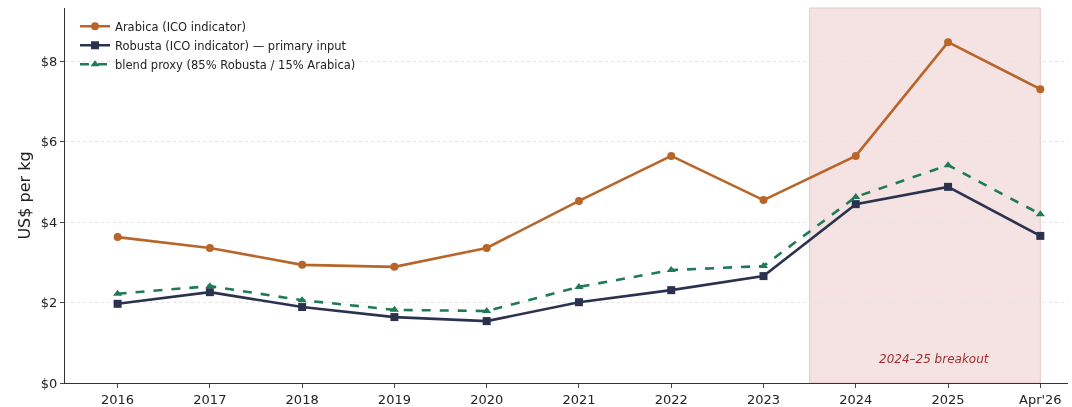  Describe the element at coordinates (49, 383) in the screenshot. I see `y-tick-label: $0` at that location.